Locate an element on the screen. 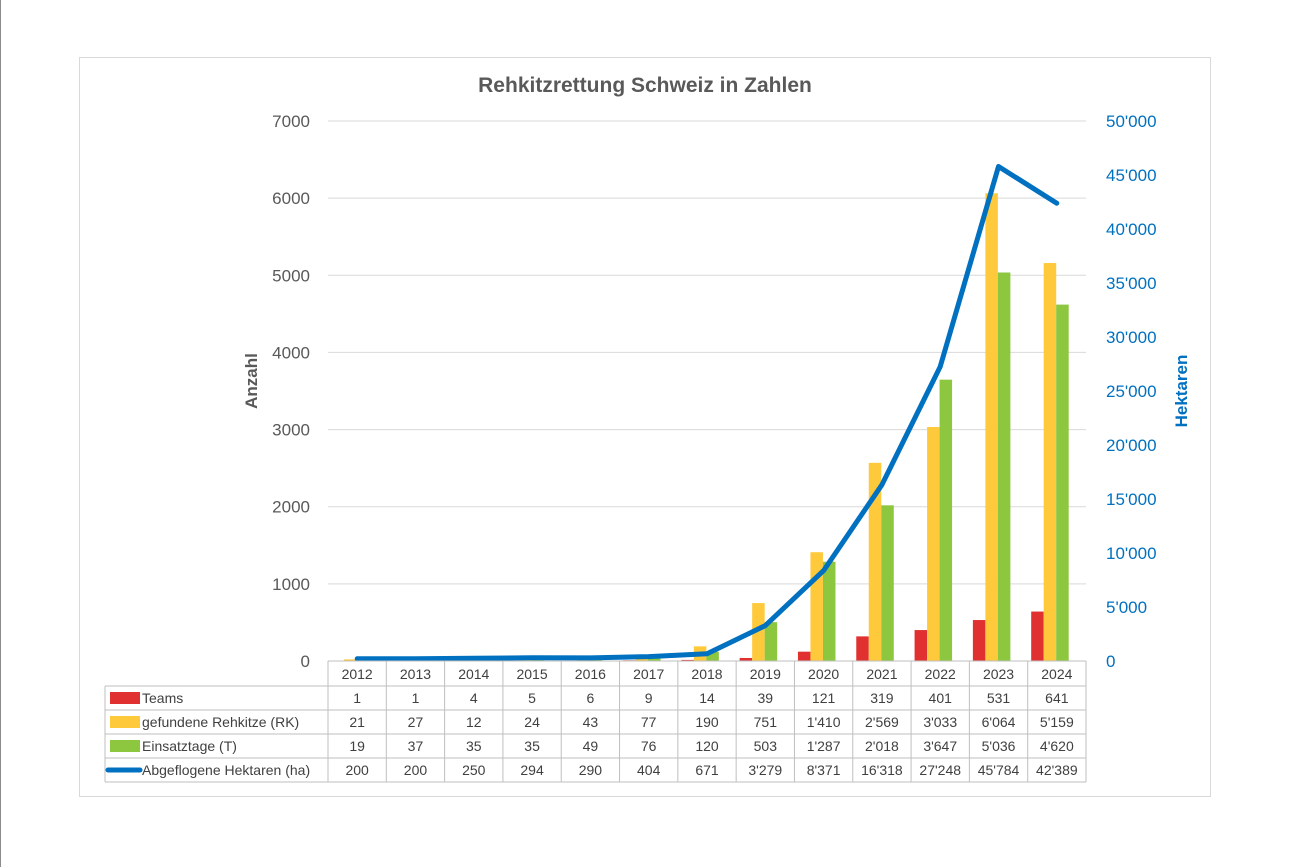 The image size is (1300, 867). table-cell: 21 is located at coordinates (357, 722).